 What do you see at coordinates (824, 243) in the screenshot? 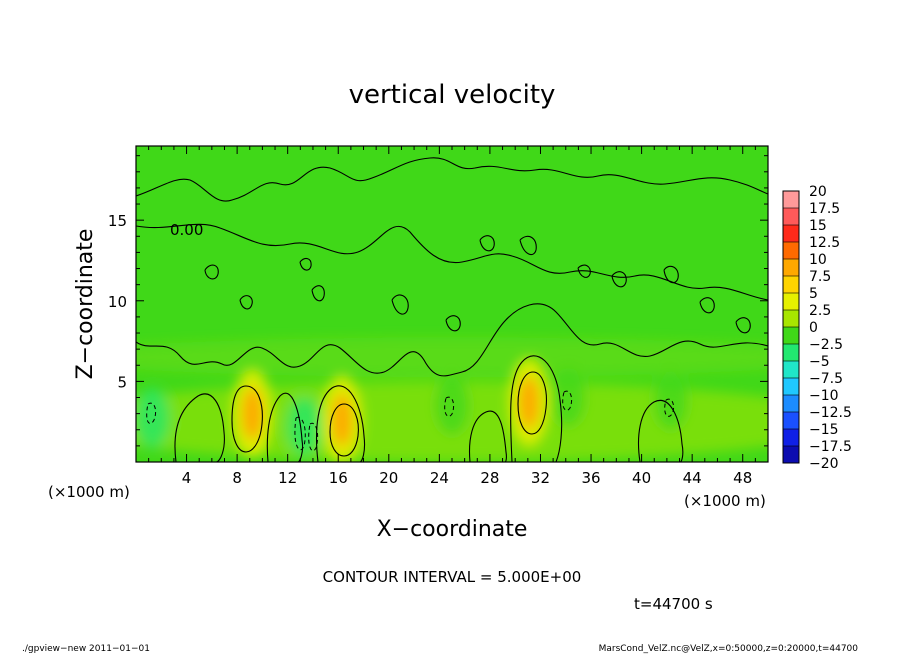
I see `colorbar-label: 12.5` at bounding box center [824, 243].